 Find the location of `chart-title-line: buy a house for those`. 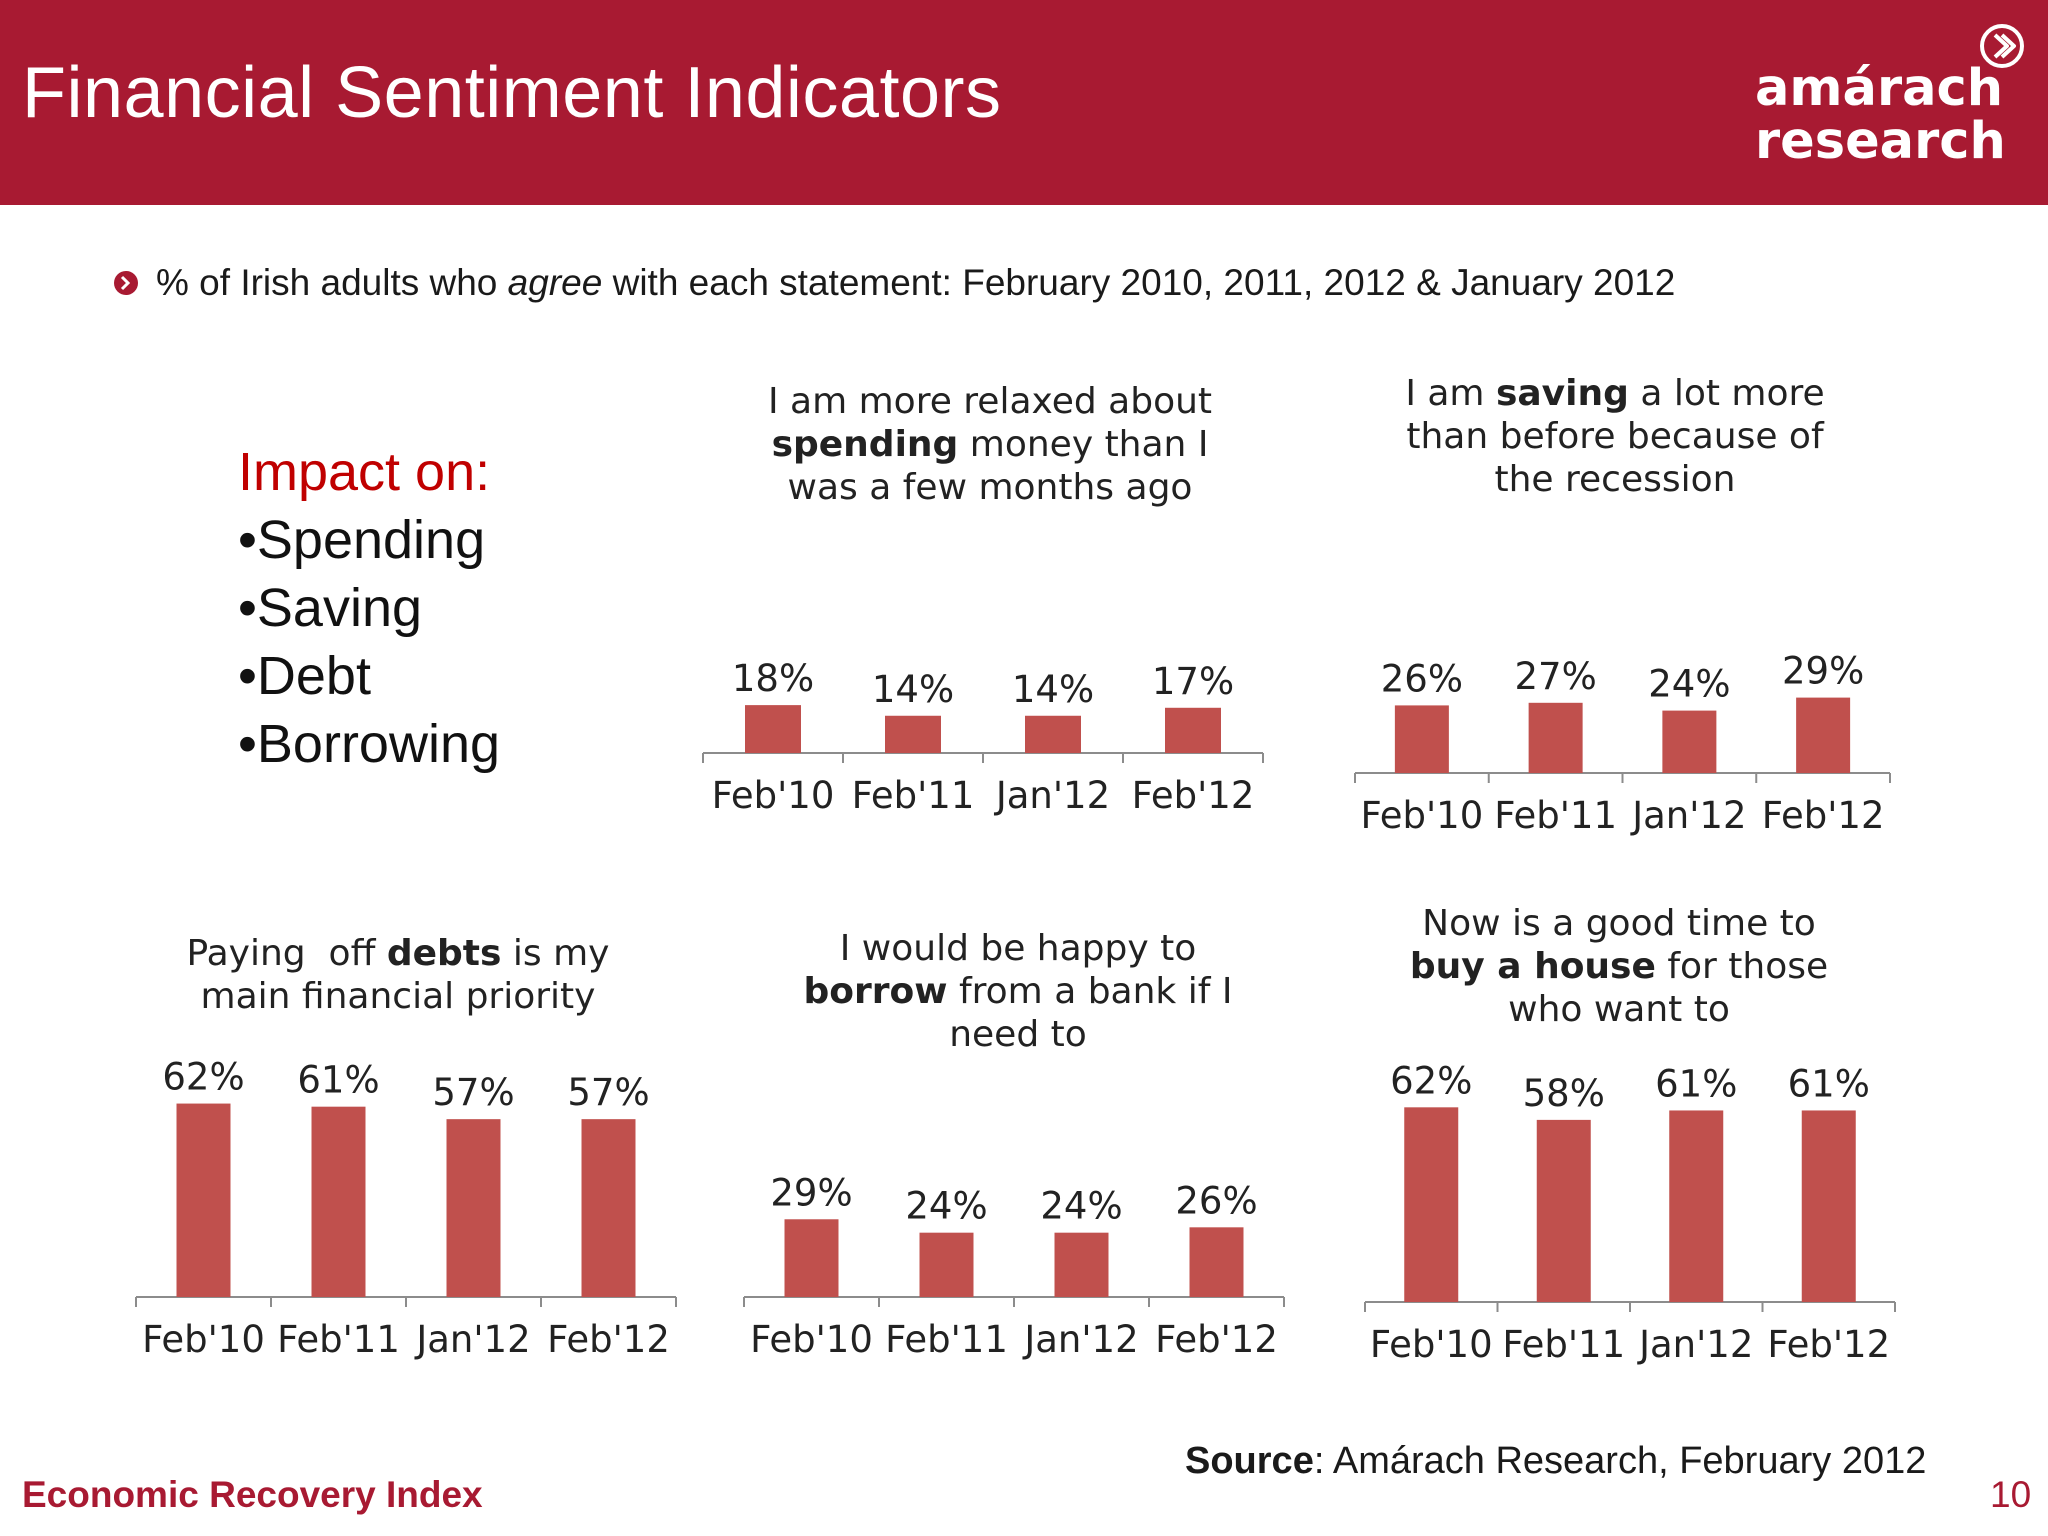

chart-title-line: buy a house for those is located at coordinates (1619, 966).